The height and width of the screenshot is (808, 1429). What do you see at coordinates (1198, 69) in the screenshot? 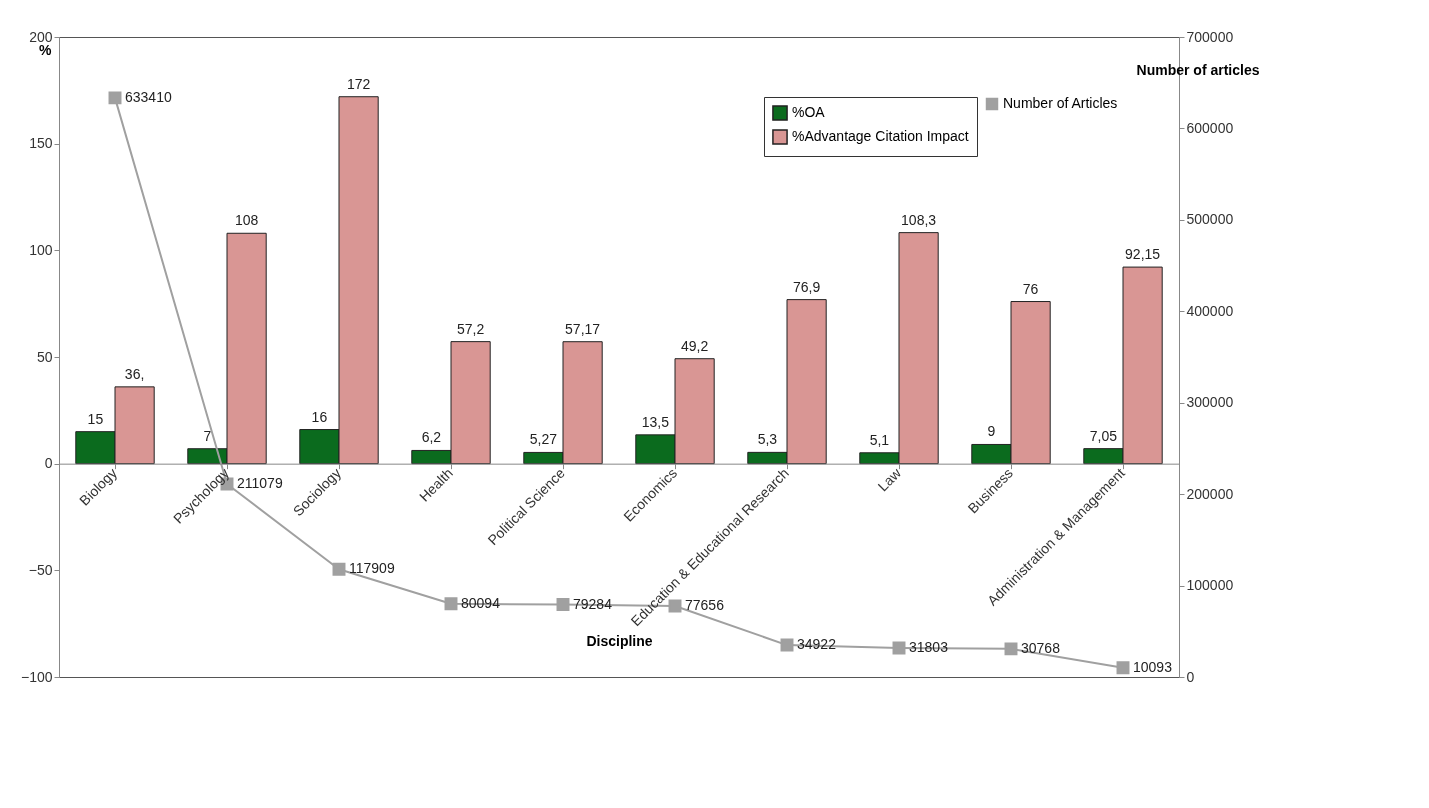
I see `y2-axis-title: Number of articles` at bounding box center [1198, 69].